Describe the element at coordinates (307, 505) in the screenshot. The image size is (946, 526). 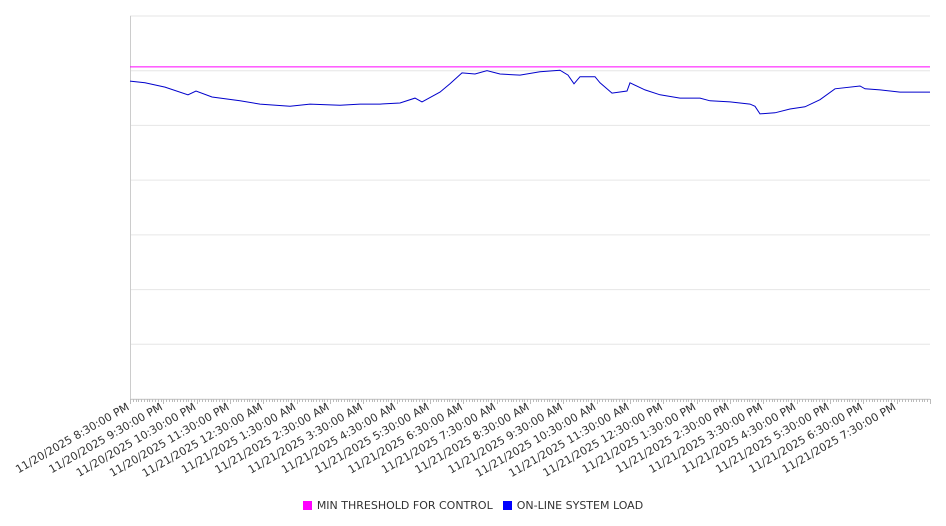
I see `legend-swatch-threshold` at that location.